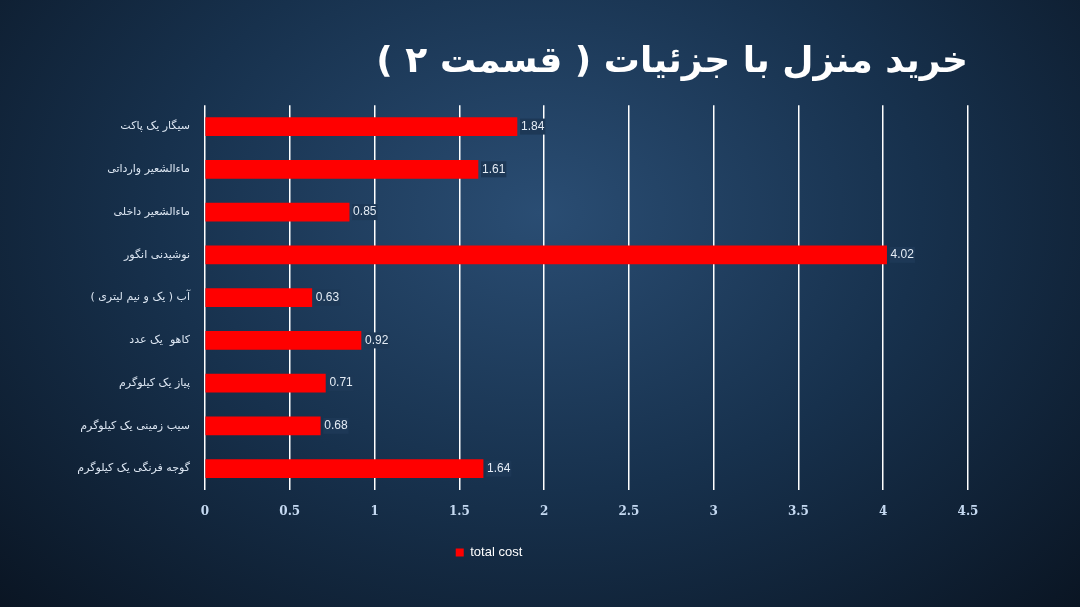 This screenshot has height=607, width=1080. Describe the element at coordinates (365, 211) in the screenshot. I see `data-label: 0.85` at that location.